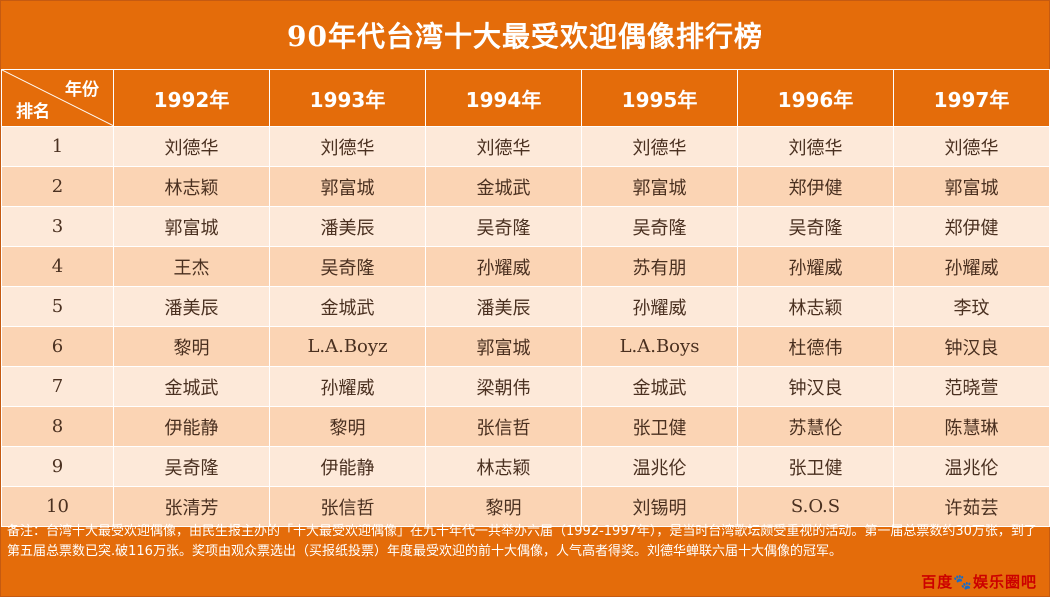  What do you see at coordinates (659, 346) in the screenshot?
I see `idol-name-cell: L.A.Boys` at bounding box center [659, 346].